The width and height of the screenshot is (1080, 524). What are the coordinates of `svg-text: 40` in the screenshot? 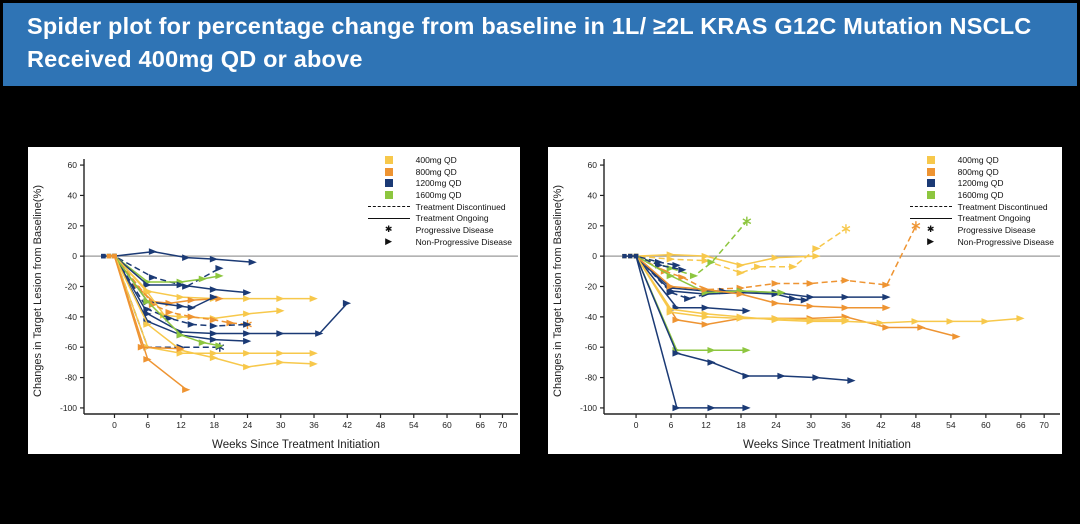 It's located at (73, 195).